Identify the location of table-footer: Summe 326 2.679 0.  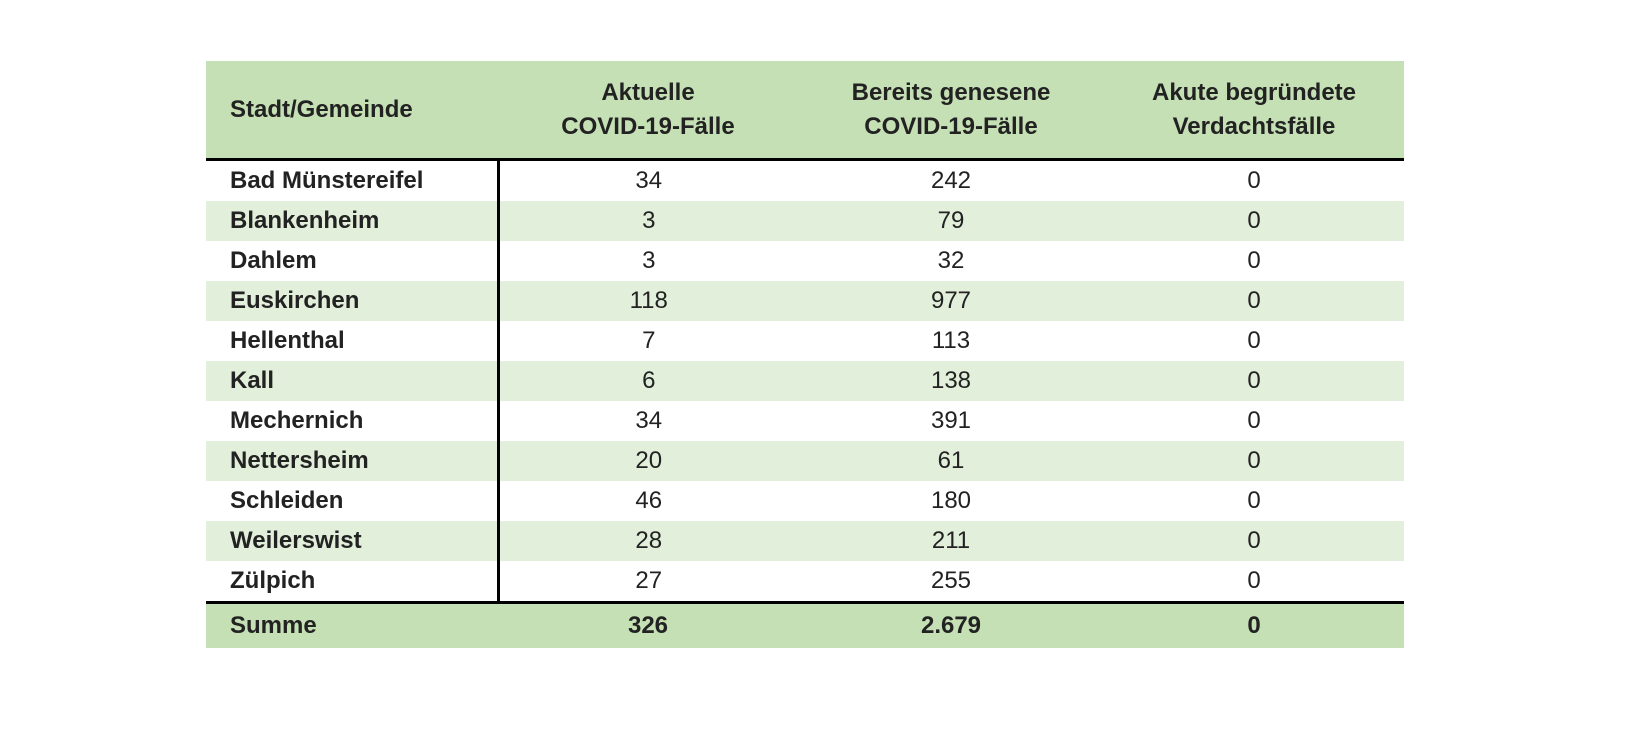
(805, 624).